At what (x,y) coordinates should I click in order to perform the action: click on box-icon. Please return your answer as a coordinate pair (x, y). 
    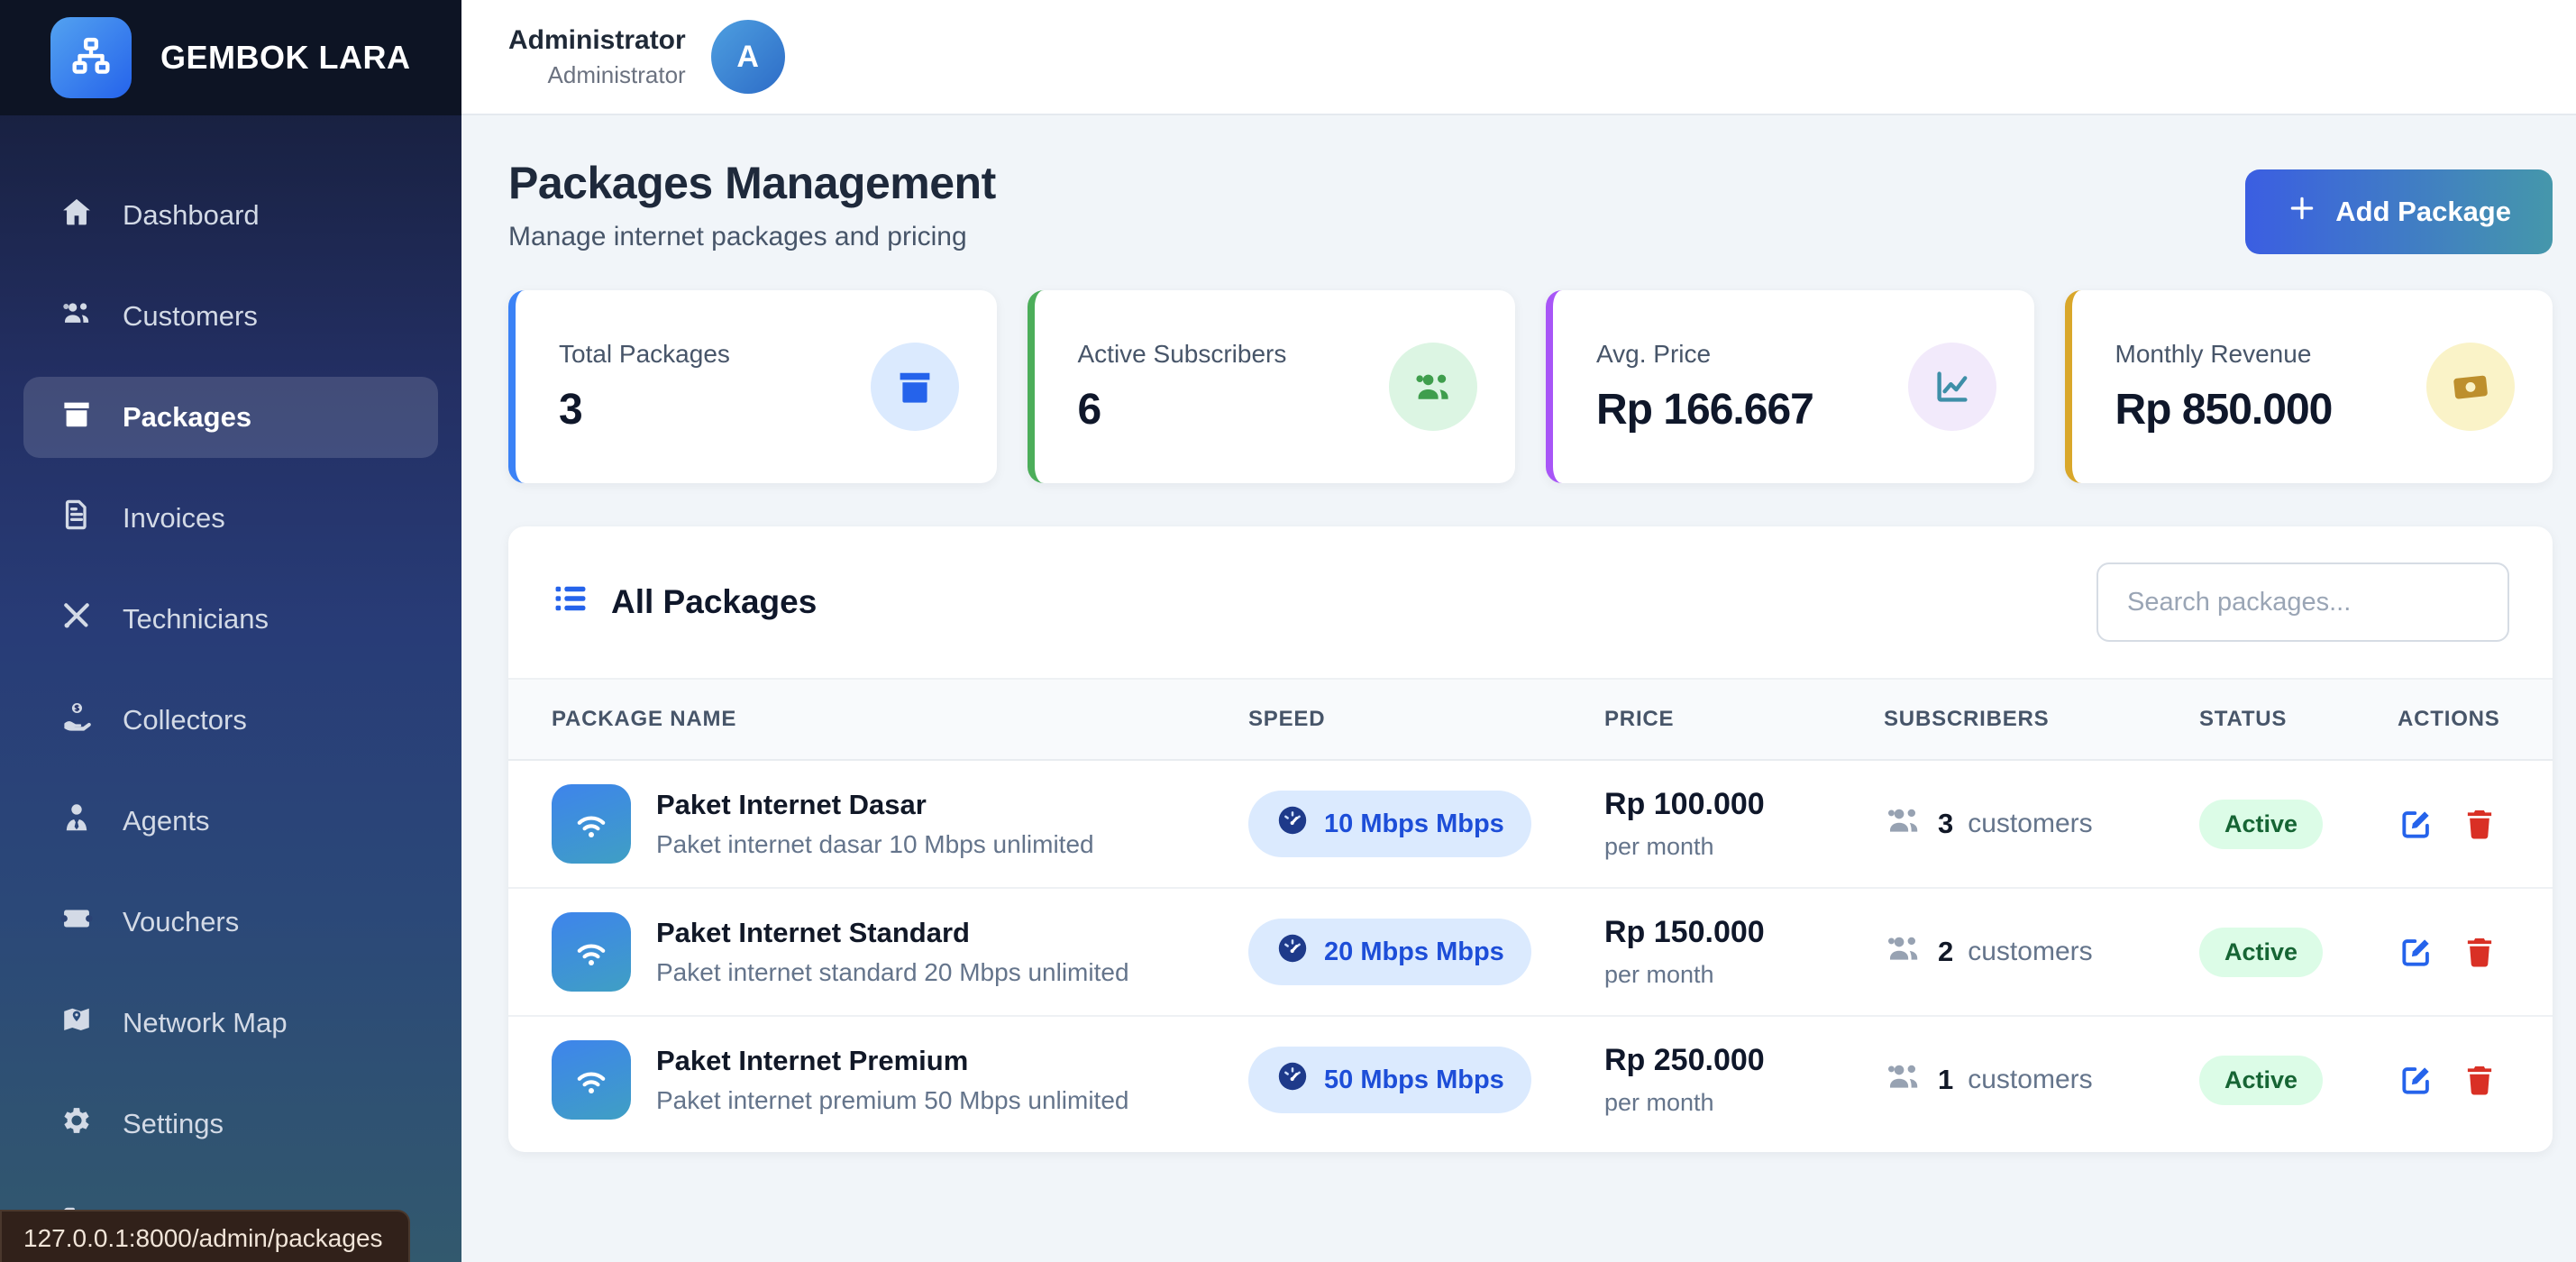
    Looking at the image, I should click on (76, 418).